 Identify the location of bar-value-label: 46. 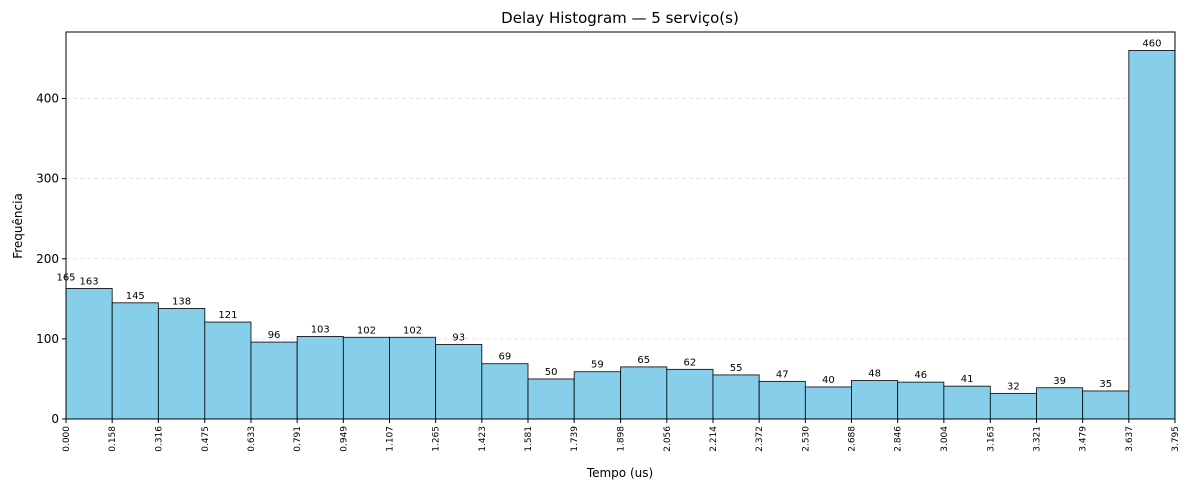
(920, 375).